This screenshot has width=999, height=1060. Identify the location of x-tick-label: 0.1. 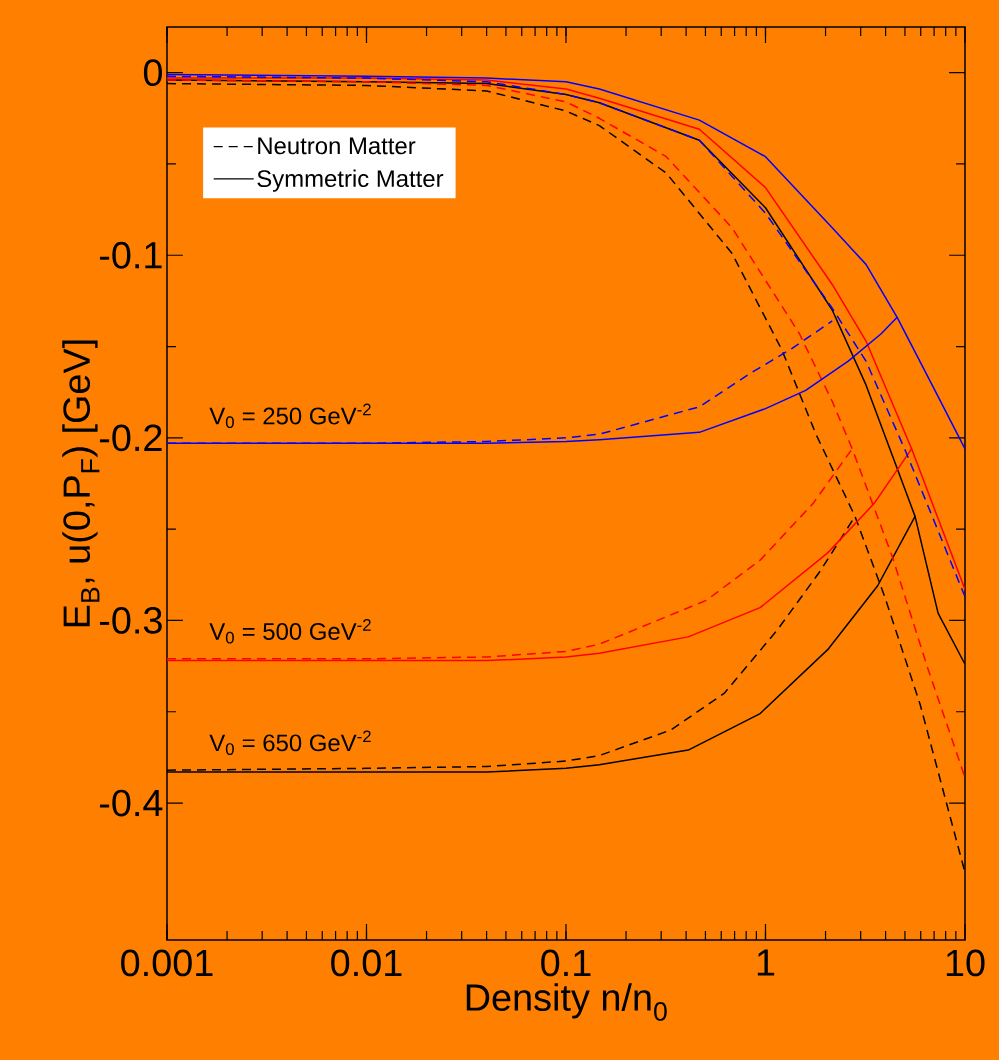
(566, 963).